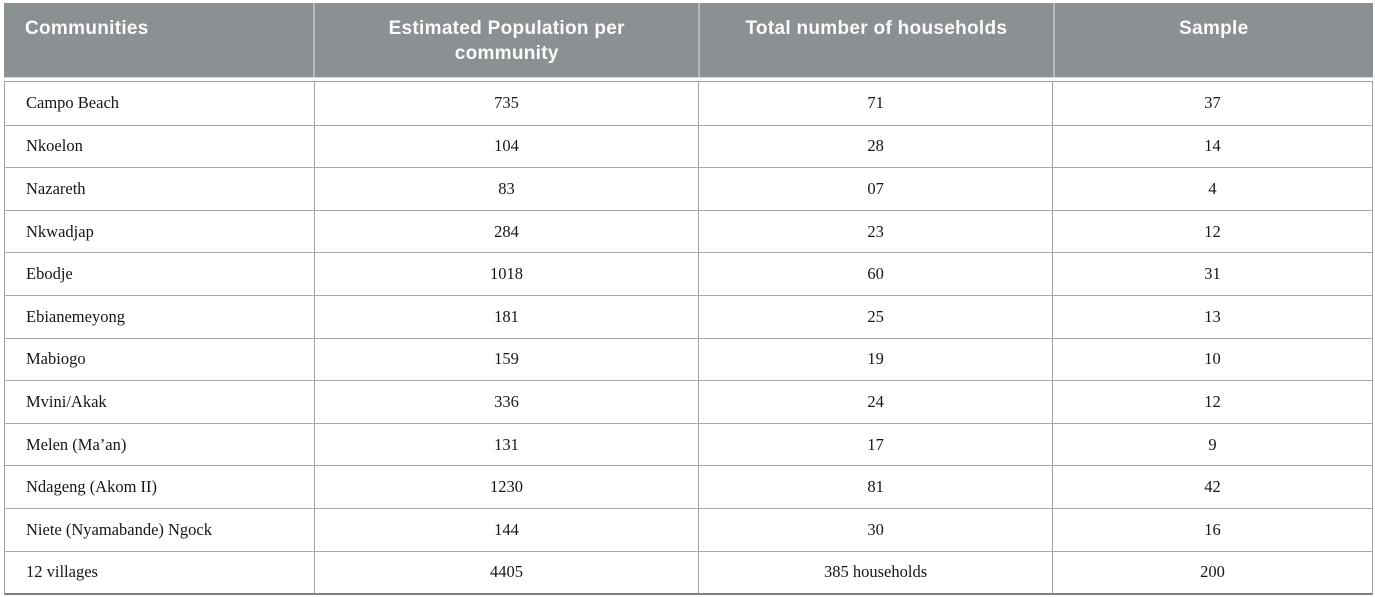  I want to click on population-cell: 181, so click(505, 316).